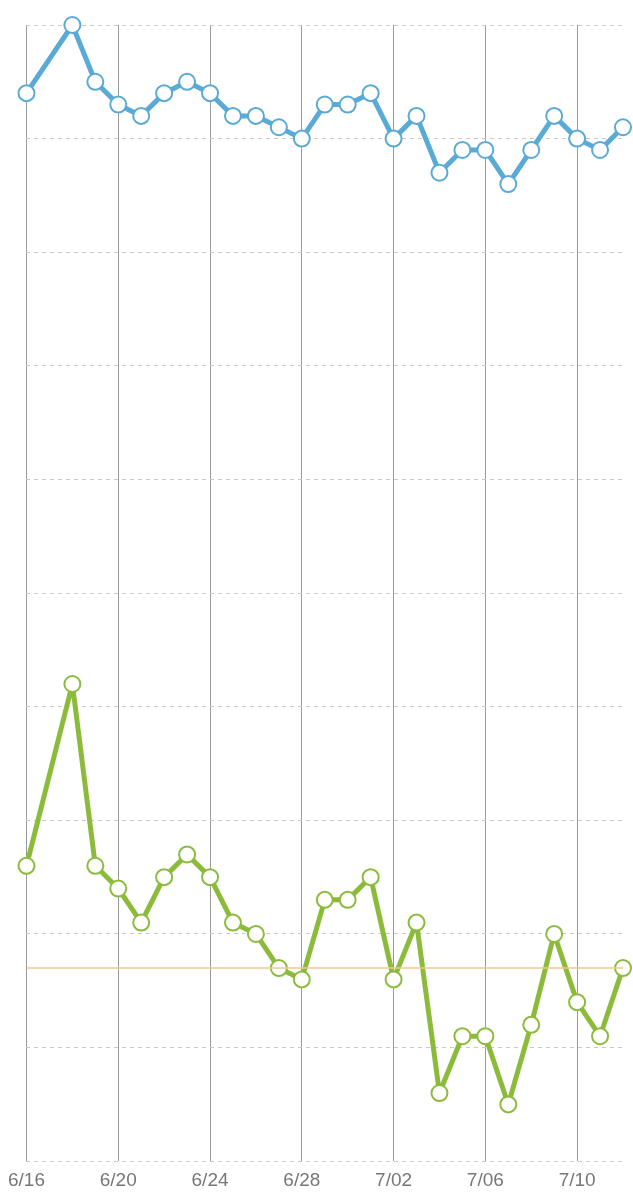 The width and height of the screenshot is (633, 1200). I want to click on x-tick-label: 6/20, so click(118, 1179).